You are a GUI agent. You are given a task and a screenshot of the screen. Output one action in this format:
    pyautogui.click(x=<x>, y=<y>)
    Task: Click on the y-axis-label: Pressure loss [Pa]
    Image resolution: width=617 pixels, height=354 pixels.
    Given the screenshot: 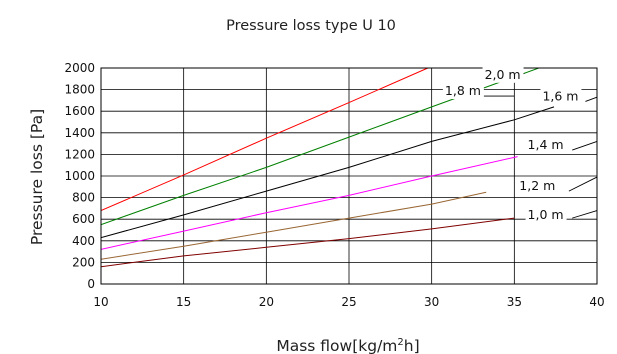 What is the action you would take?
    pyautogui.click(x=37, y=177)
    